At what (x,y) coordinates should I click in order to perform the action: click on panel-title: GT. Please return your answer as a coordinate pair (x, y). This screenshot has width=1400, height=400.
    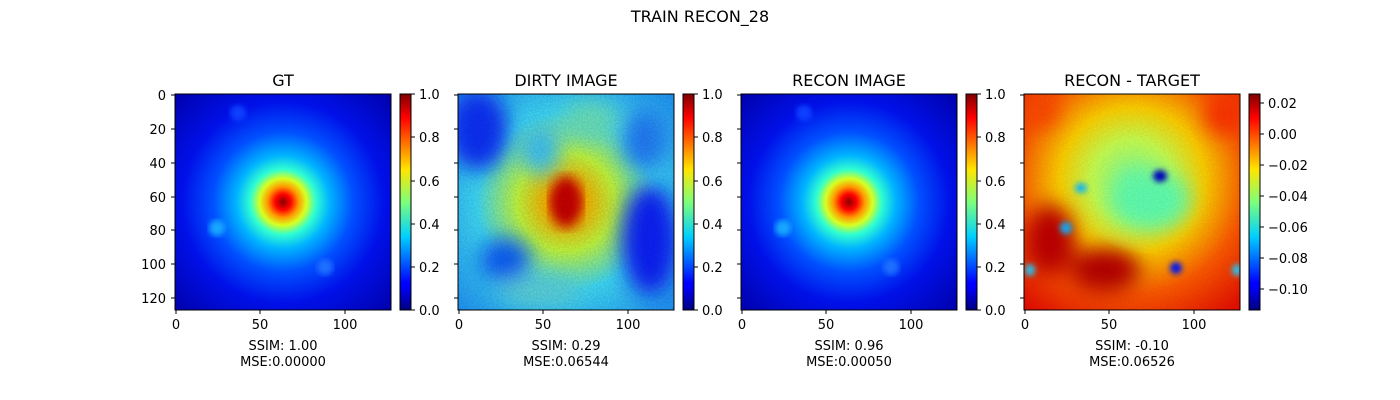
    Looking at the image, I should click on (283, 80).